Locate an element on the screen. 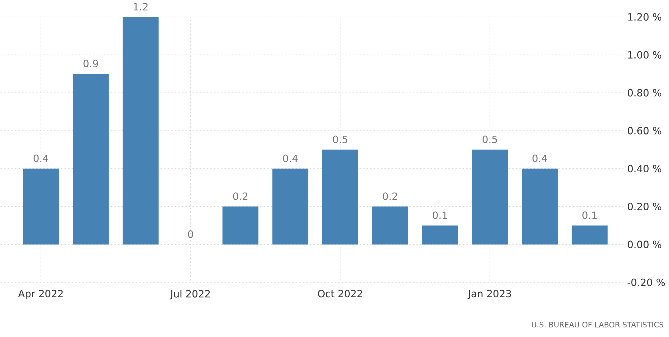 The image size is (669, 337). y-tick-label: 0.40 % is located at coordinates (645, 168).